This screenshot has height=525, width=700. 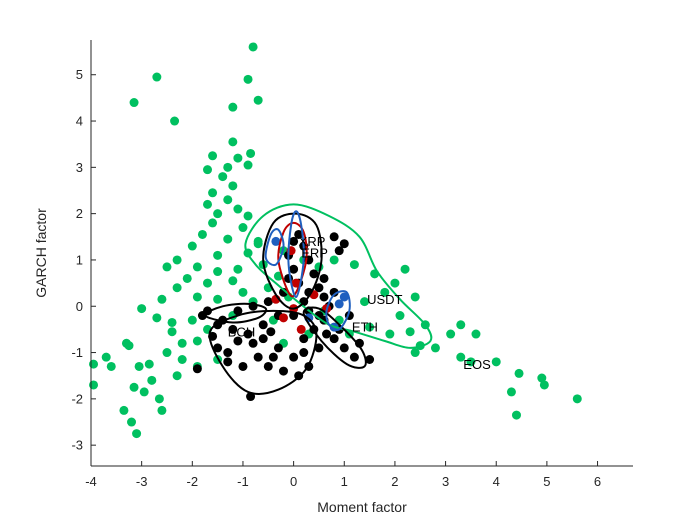 What do you see at coordinates (338, 276) in the screenshot?
I see `green-envelope` at bounding box center [338, 276].